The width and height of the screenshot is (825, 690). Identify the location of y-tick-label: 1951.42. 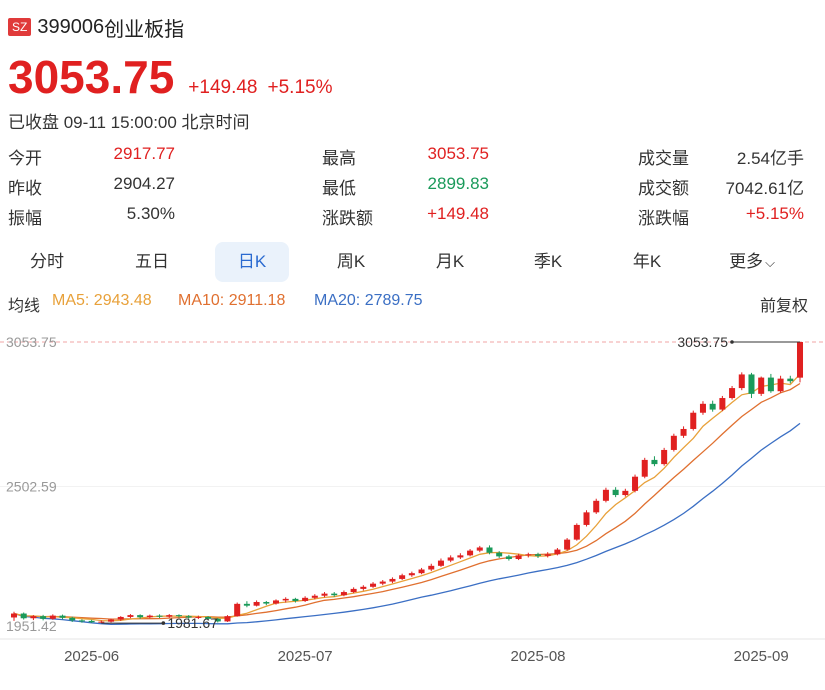
(31, 626).